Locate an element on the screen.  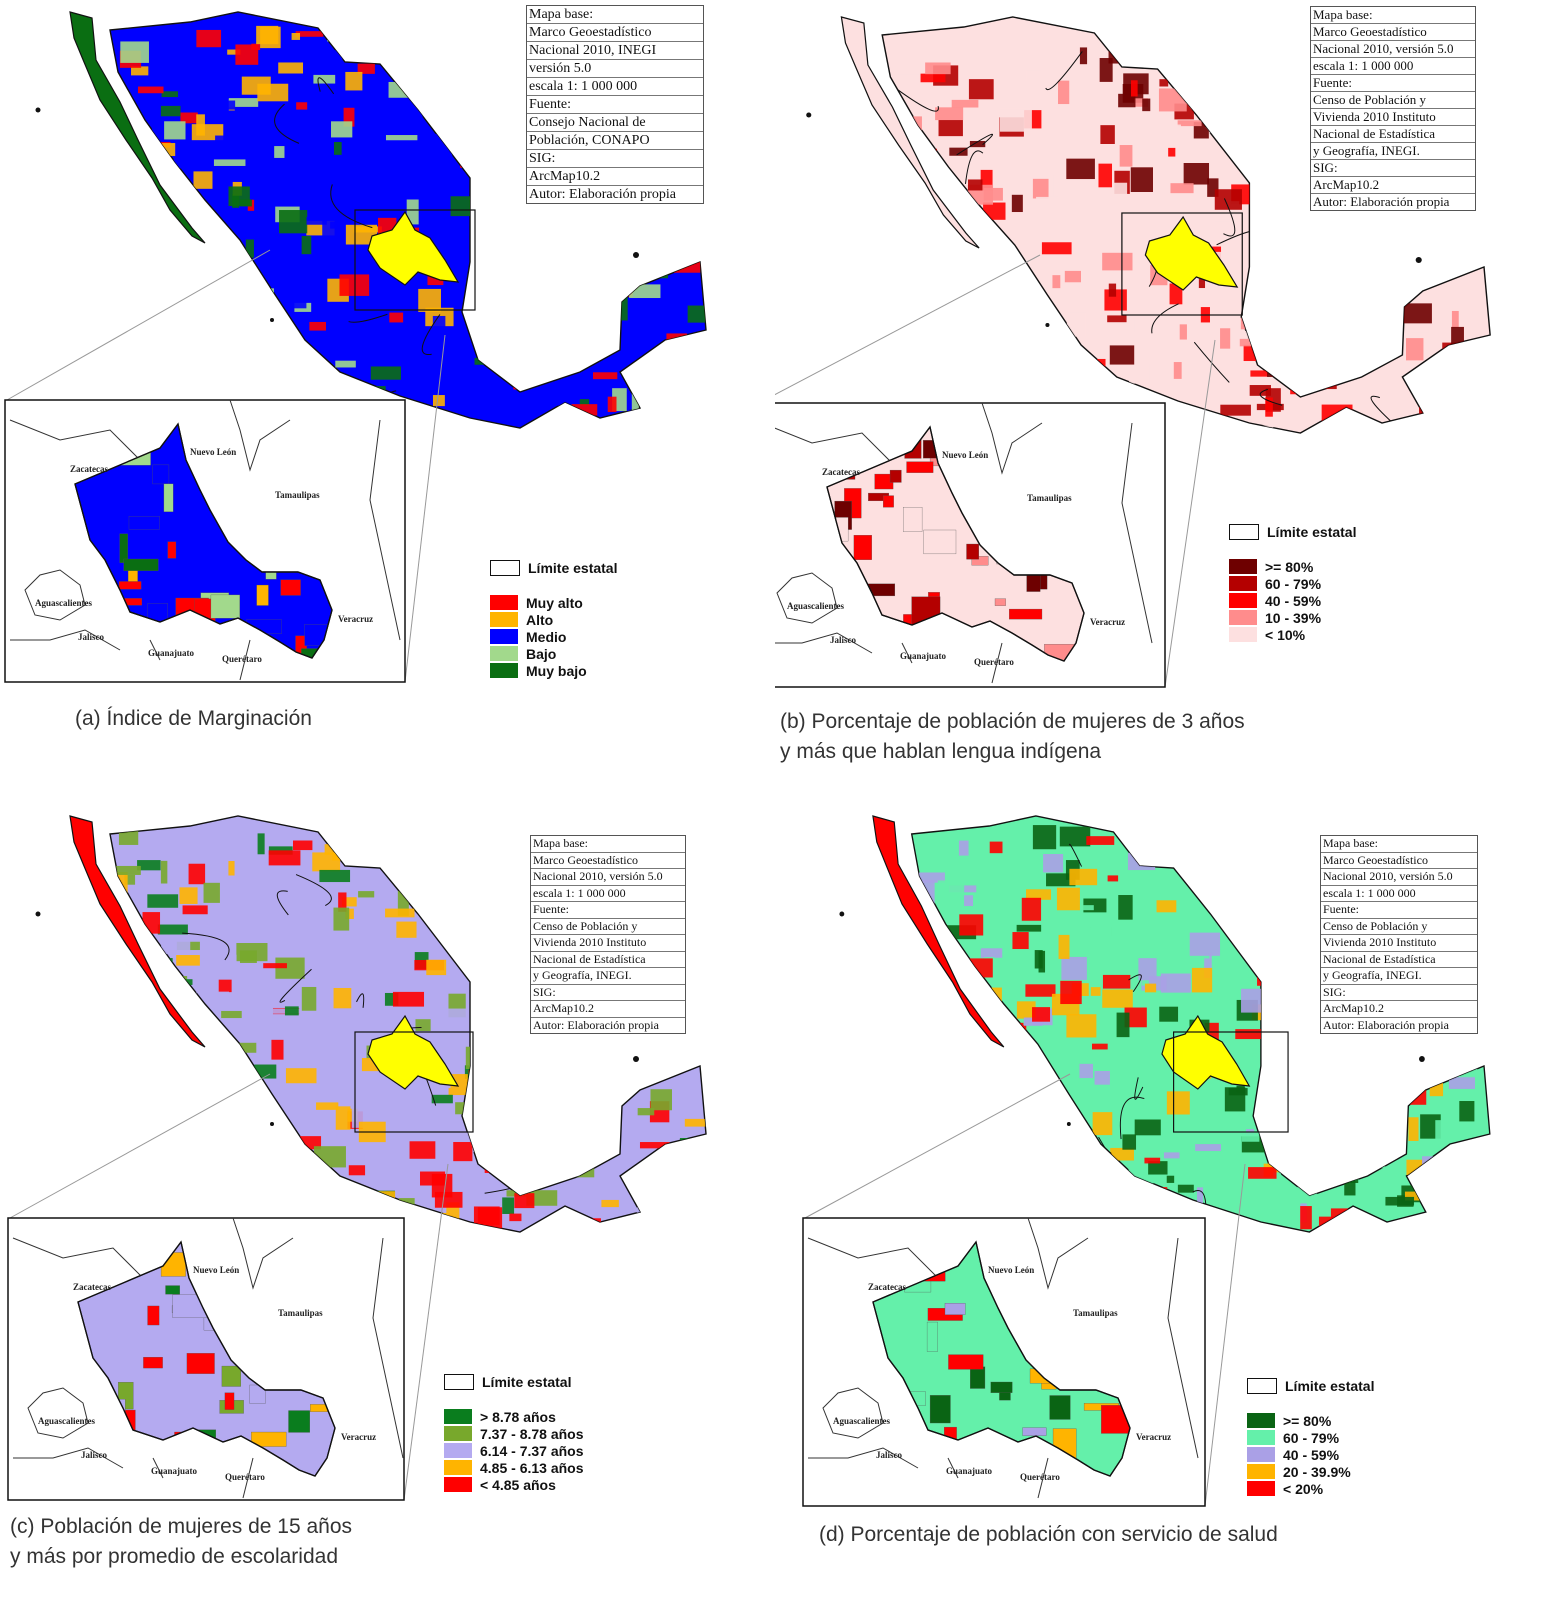
metadata-line: versión 5.0 is located at coordinates (615, 69).